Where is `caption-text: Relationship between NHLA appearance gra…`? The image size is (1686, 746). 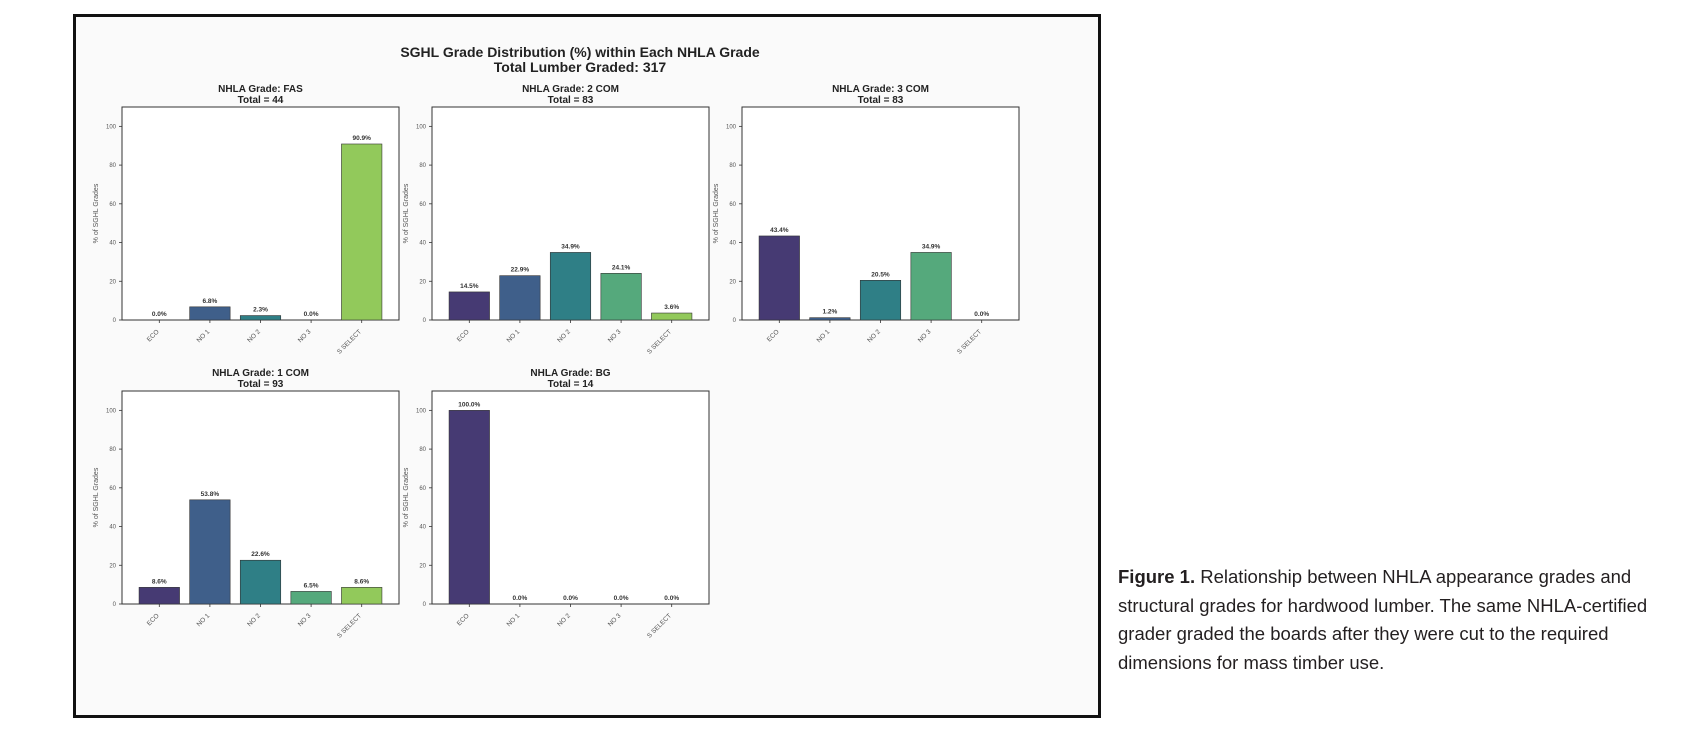 caption-text: Relationship between NHLA appearance gra… is located at coordinates (1383, 619).